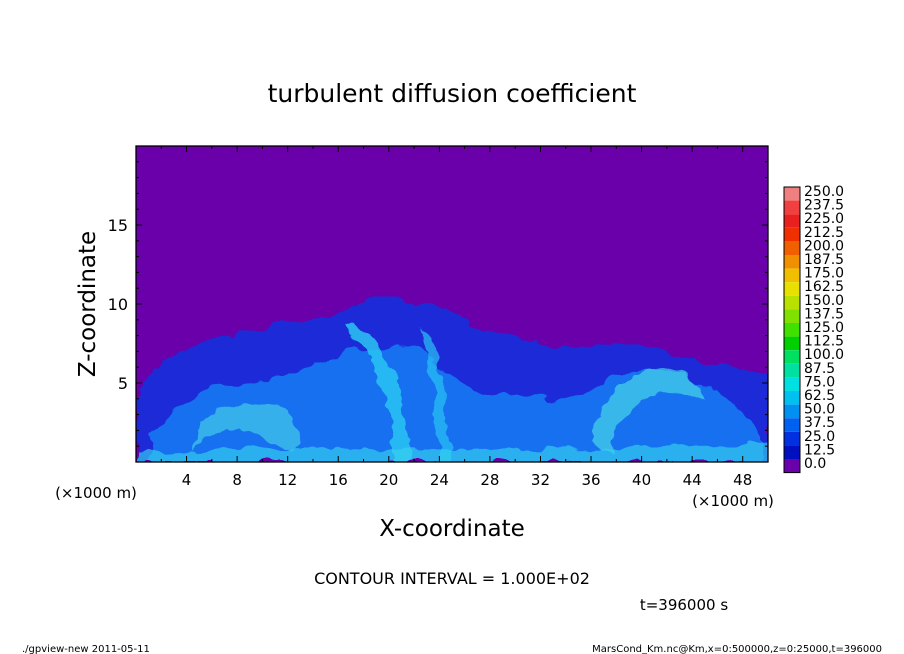  Describe the element at coordinates (824, 355) in the screenshot. I see `colorbar-label: 100.0` at that location.